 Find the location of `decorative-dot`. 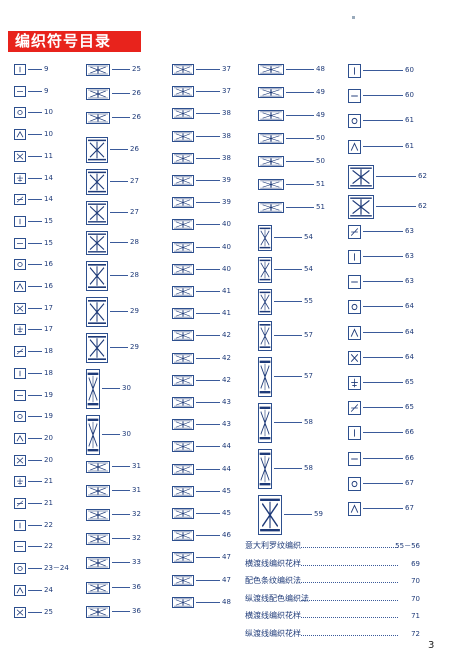

decorative-dot is located at coordinates (353, 17).